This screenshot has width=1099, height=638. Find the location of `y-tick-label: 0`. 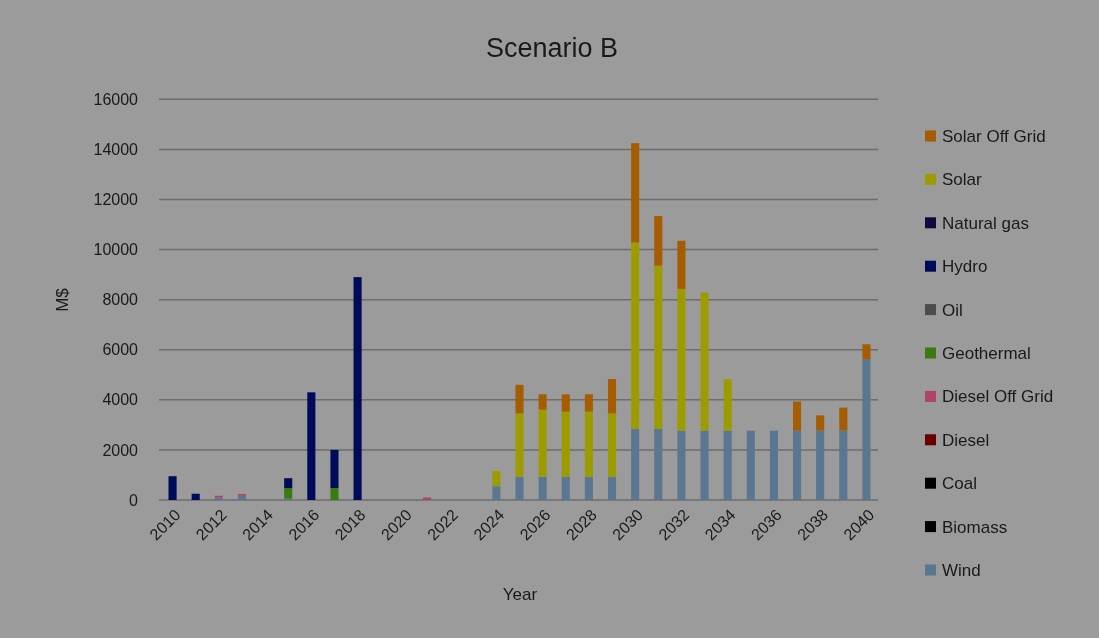

y-tick-label: 0 is located at coordinates (134, 500).